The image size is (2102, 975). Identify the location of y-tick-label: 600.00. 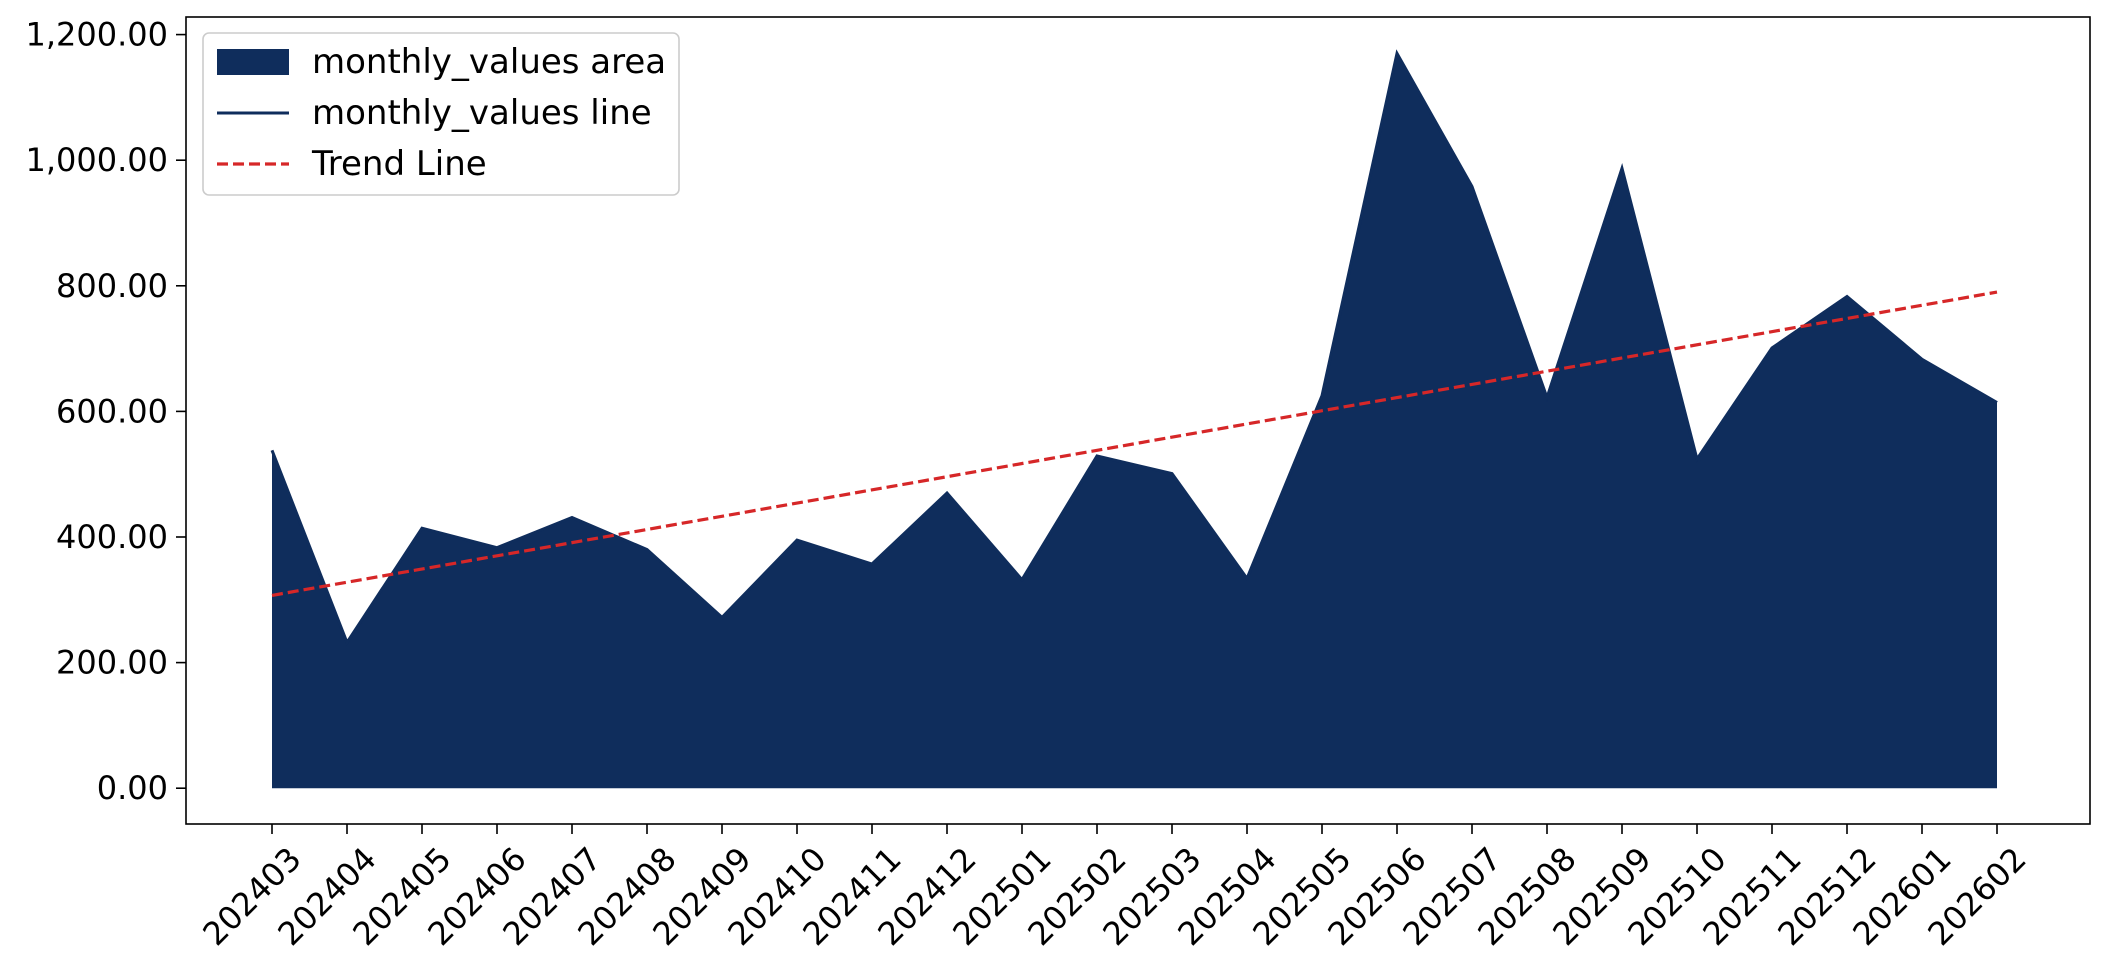
(112, 411).